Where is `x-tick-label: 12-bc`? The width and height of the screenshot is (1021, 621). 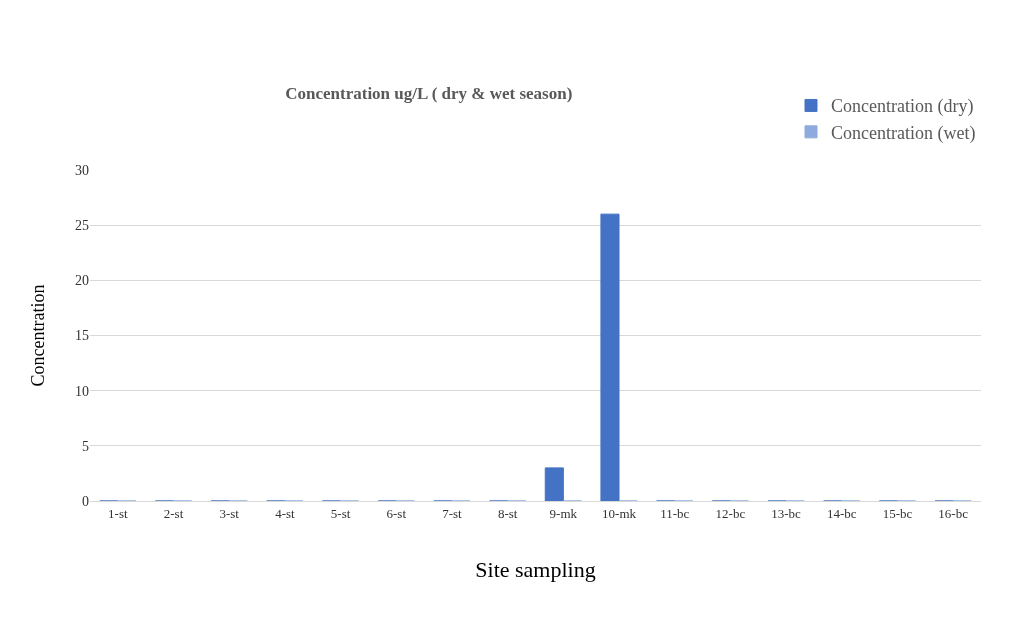
x-tick-label: 12-bc is located at coordinates (730, 513).